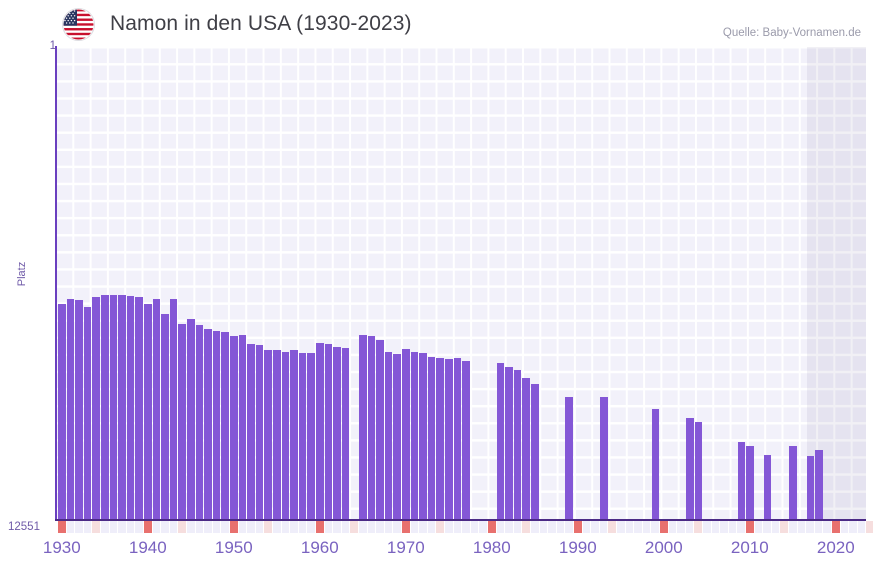 The height and width of the screenshot is (567, 873). What do you see at coordinates (285, 436) in the screenshot?
I see `bar-1955` at bounding box center [285, 436].